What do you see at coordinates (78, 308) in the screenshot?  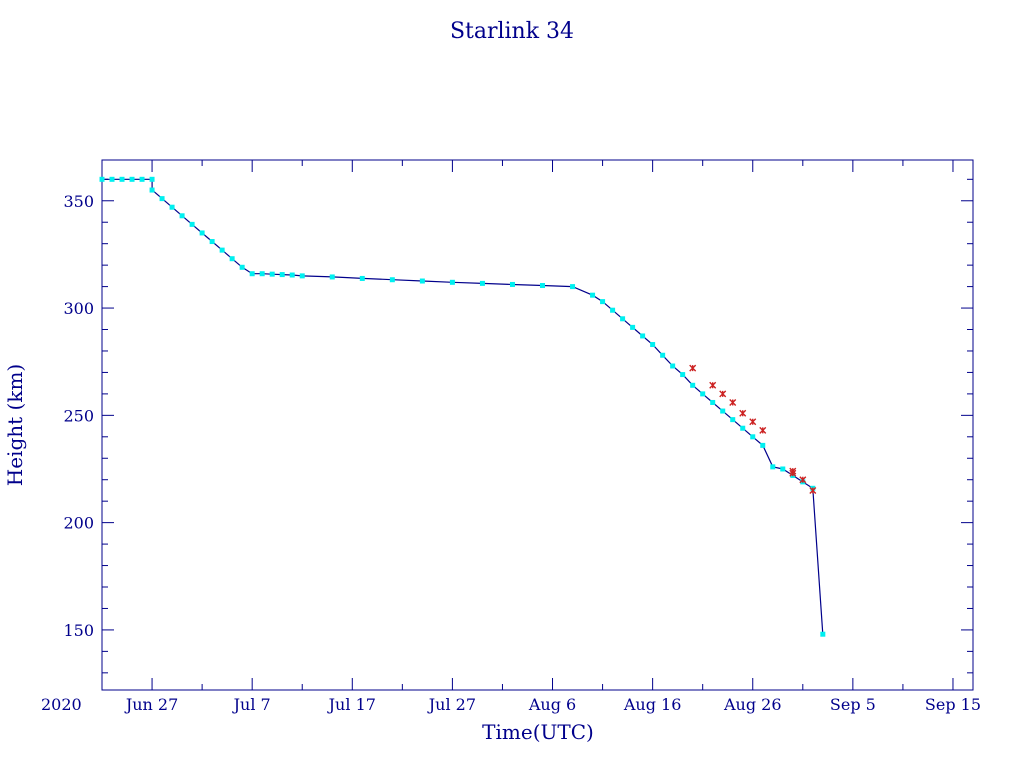 I see `y-tick-label: 300` at bounding box center [78, 308].